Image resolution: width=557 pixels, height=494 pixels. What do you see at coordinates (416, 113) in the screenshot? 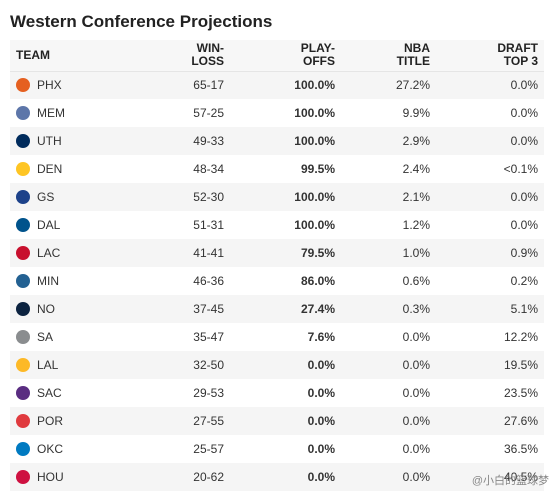
I see `nba-title-cell: 9.9%` at bounding box center [416, 113].